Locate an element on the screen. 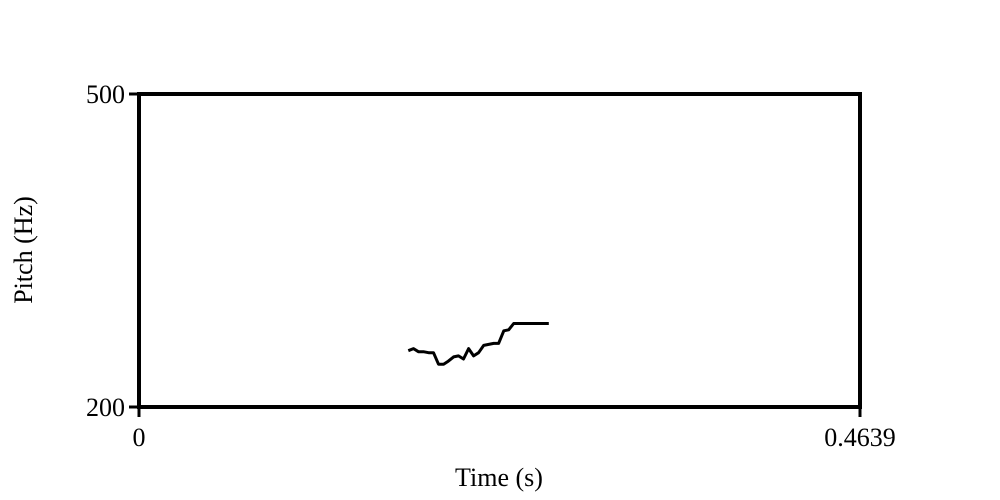 Image resolution: width=1000 pixels, height=500 pixels. x-axis-label: Time (s) is located at coordinates (499, 477).